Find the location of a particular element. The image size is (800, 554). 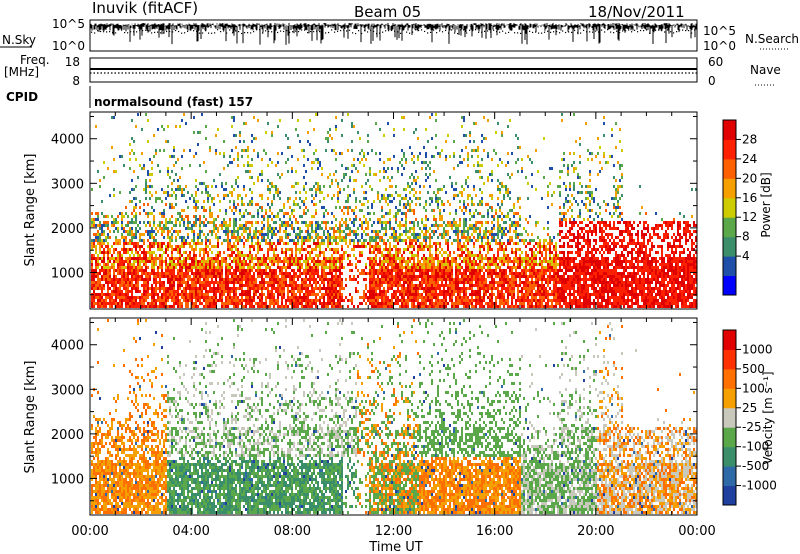

nsearch-label: N.Search is located at coordinates (772, 39).